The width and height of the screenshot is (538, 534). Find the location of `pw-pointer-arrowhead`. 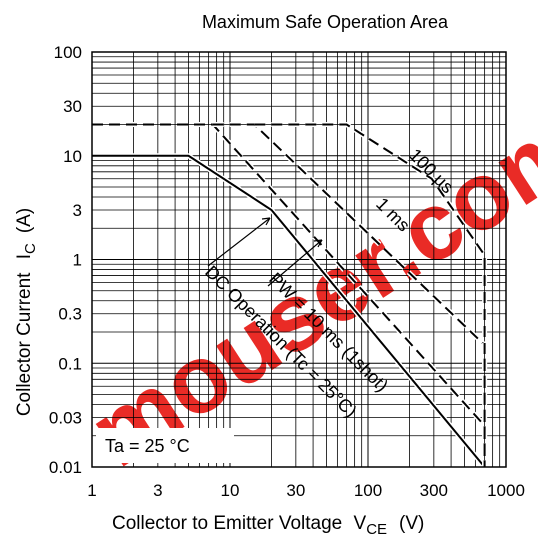

pw-pointer-arrowhead is located at coordinates (318, 243).